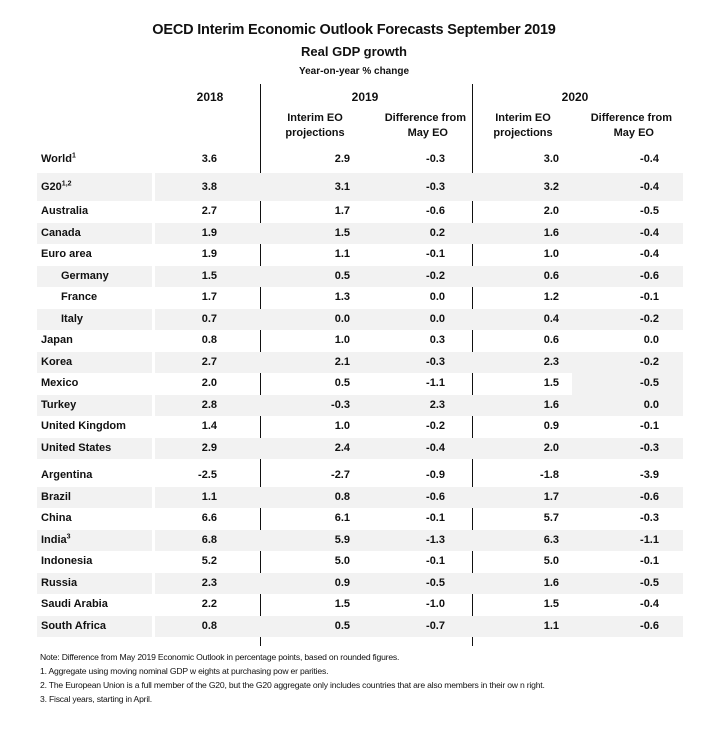 The height and width of the screenshot is (735, 708). What do you see at coordinates (360, 255) in the screenshot?
I see `table-row: Euro area 1.9 1.1 -0.1 1.0 -0.4` at bounding box center [360, 255].